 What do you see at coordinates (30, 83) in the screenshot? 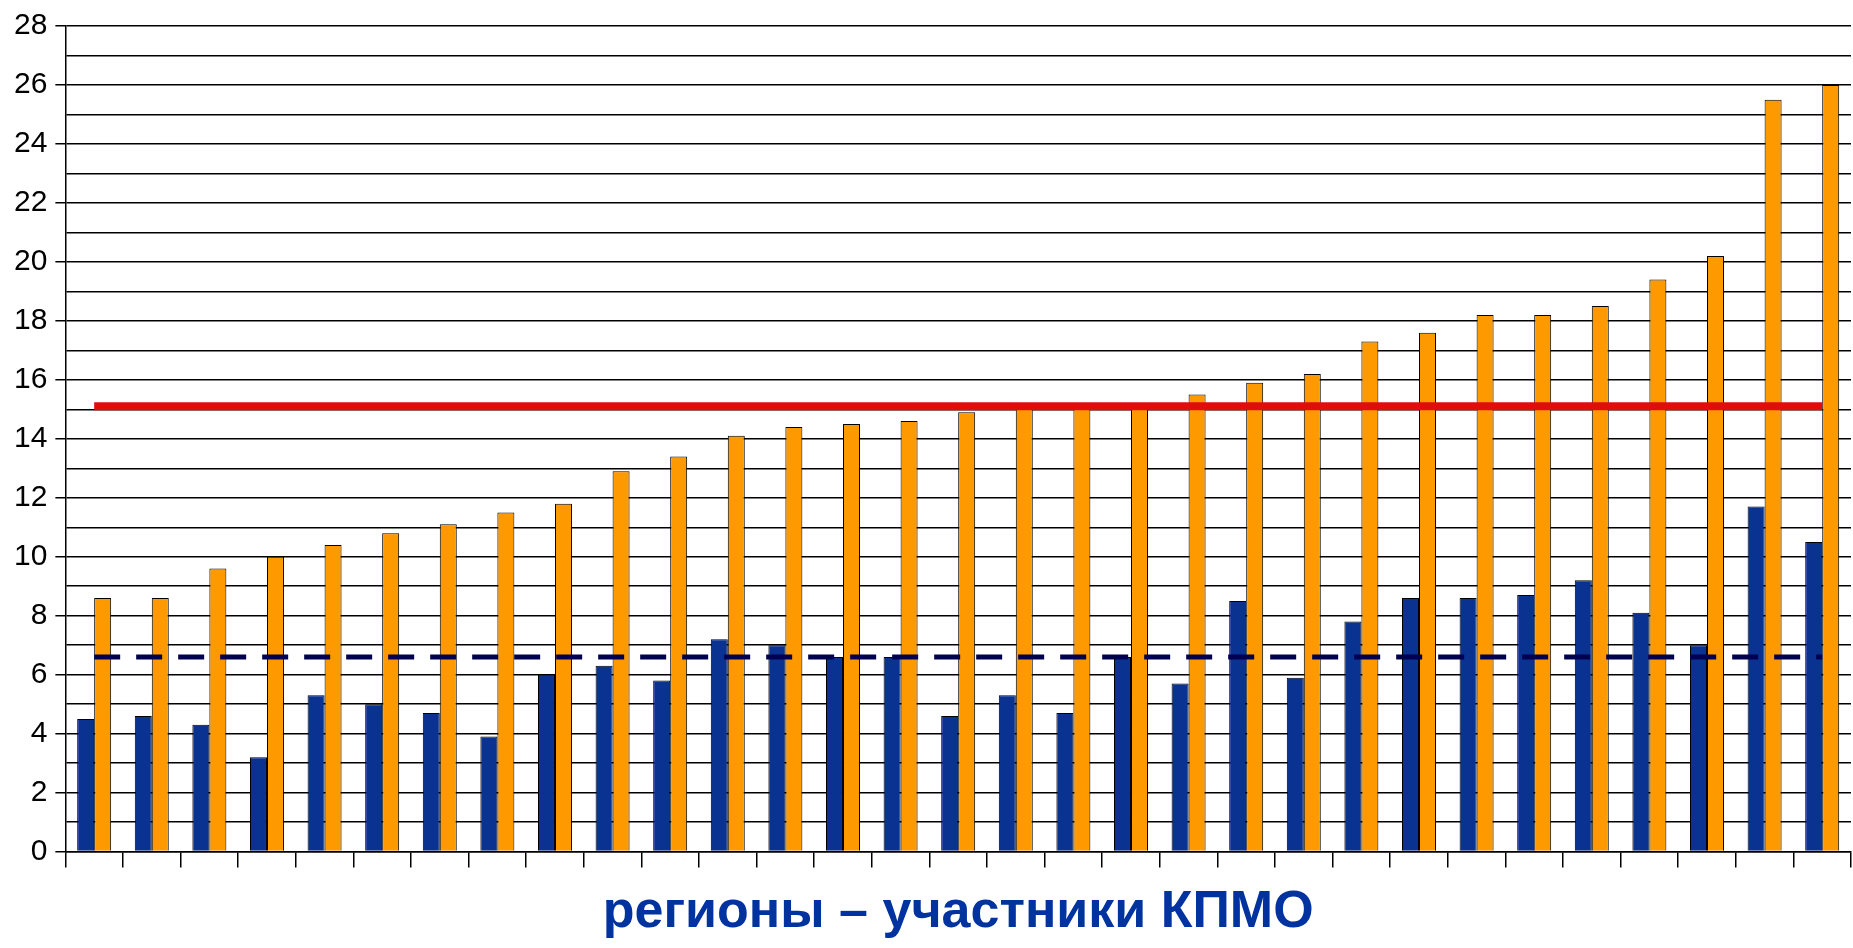
I see `y-tick-label: 26` at bounding box center [30, 83].